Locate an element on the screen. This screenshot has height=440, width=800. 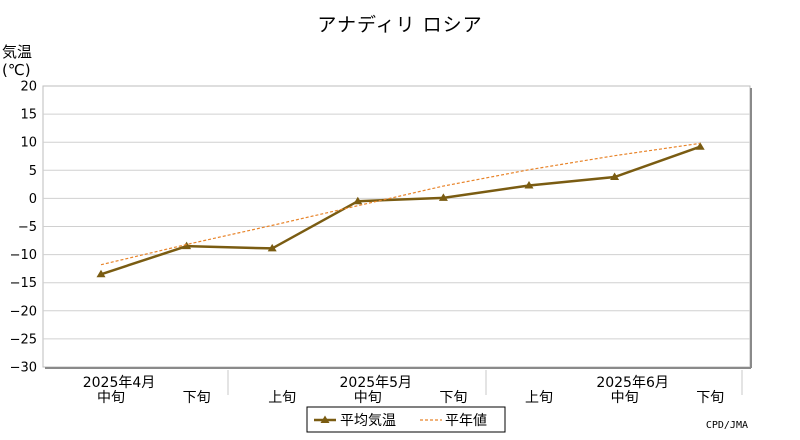
legend-label-average: 平均気温 is located at coordinates (368, 421).